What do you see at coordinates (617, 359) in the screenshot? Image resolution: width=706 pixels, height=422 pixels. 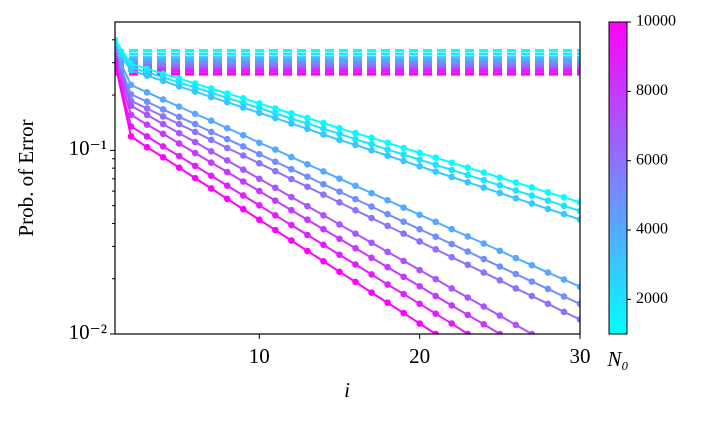 I see `colorbar-label: N₀` at bounding box center [617, 359].